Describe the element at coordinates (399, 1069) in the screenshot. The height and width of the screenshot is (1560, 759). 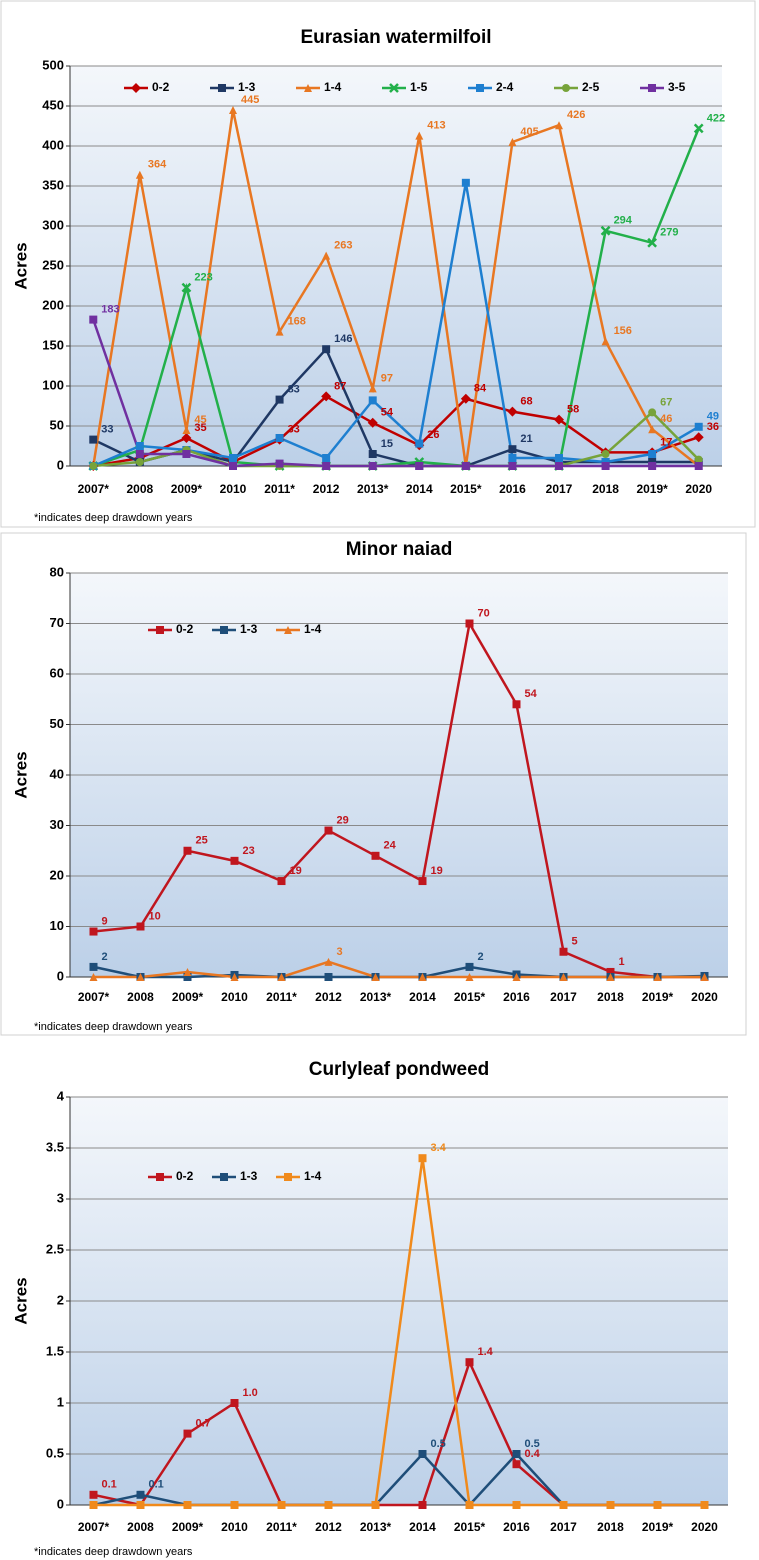
I see `chart-title: Curlyleaf pondweed` at that location.